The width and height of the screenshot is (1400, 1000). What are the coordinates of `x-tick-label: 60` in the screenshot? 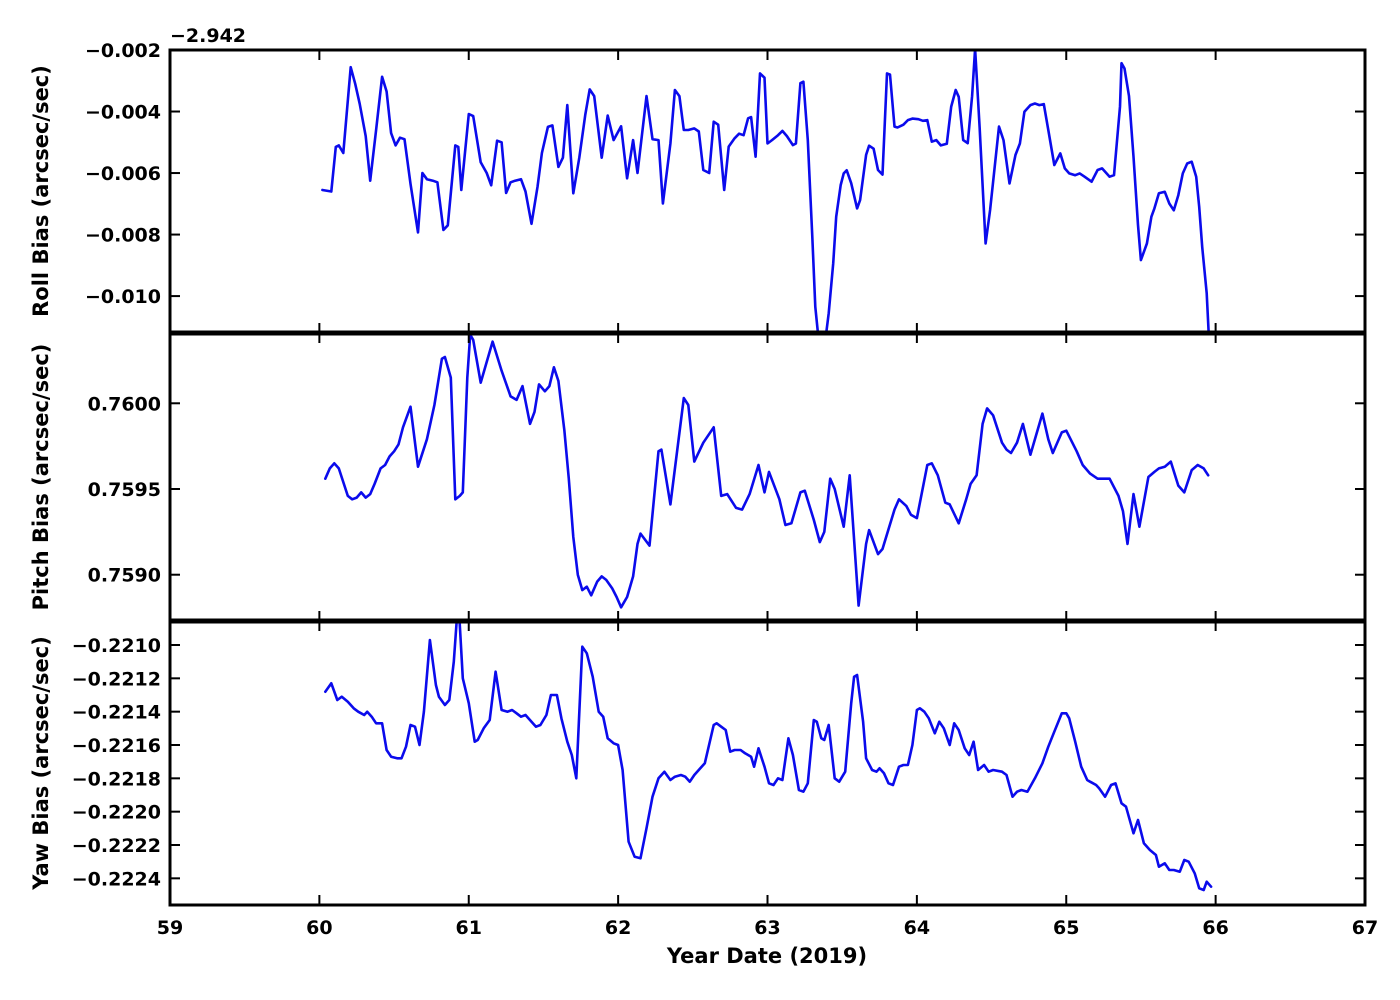 It's located at (319, 928).